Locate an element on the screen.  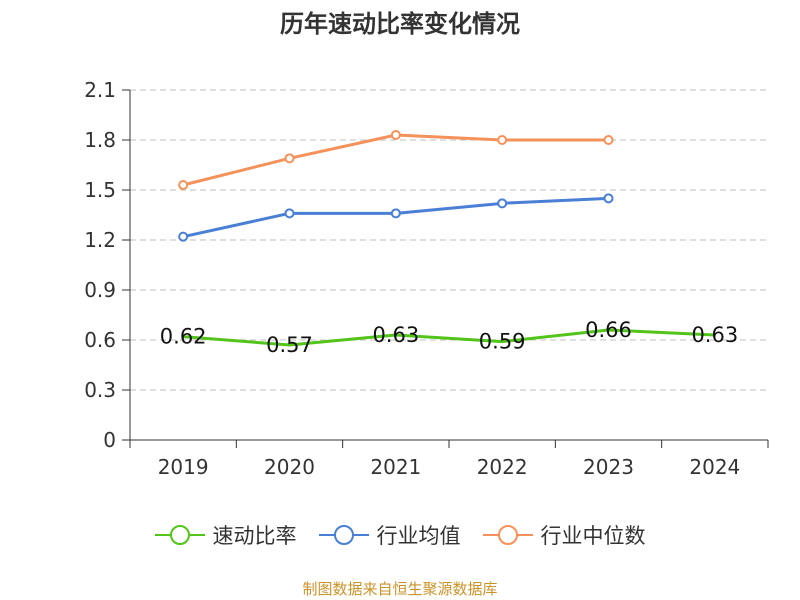
x-tick-label: 2019 is located at coordinates (183, 467).